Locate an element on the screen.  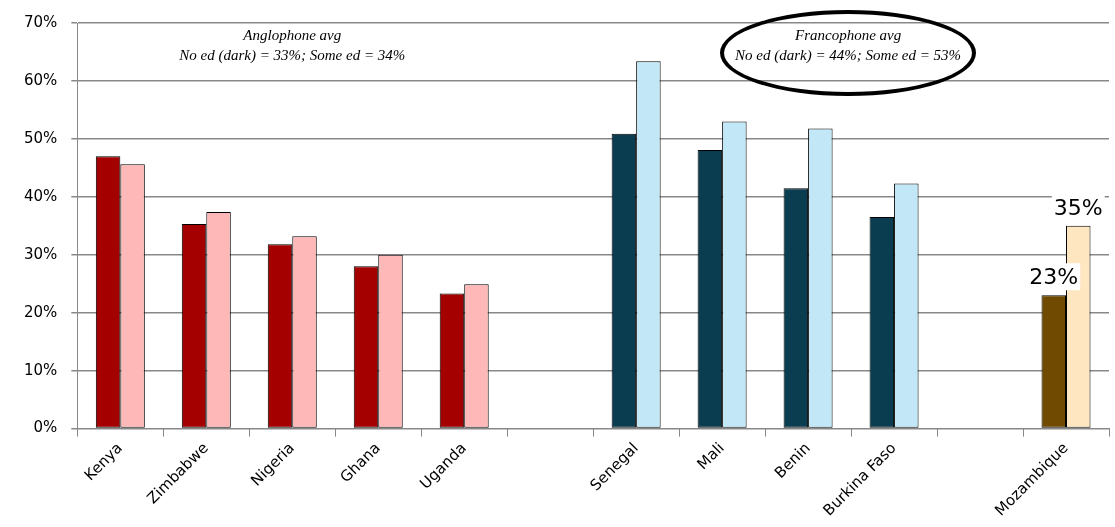
y-tick-label: 60% is located at coordinates (41, 79).